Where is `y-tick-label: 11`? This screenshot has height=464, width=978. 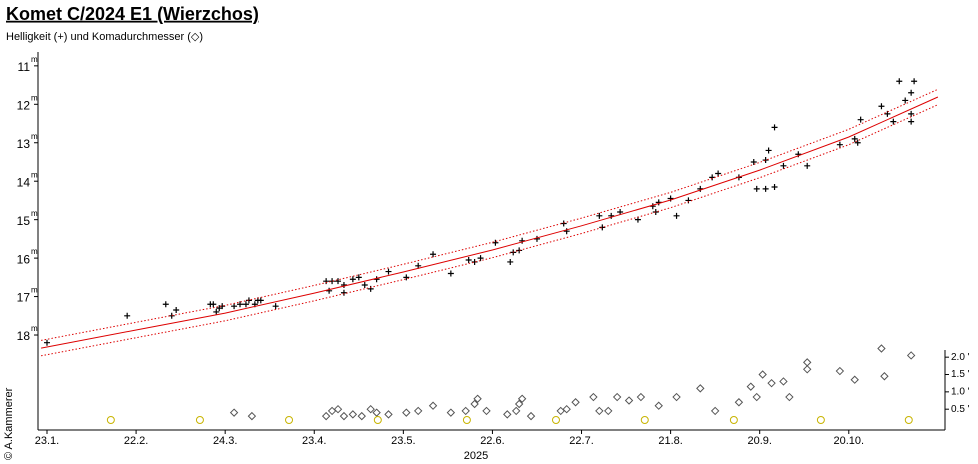
y-tick-label: 11 is located at coordinates (24, 67).